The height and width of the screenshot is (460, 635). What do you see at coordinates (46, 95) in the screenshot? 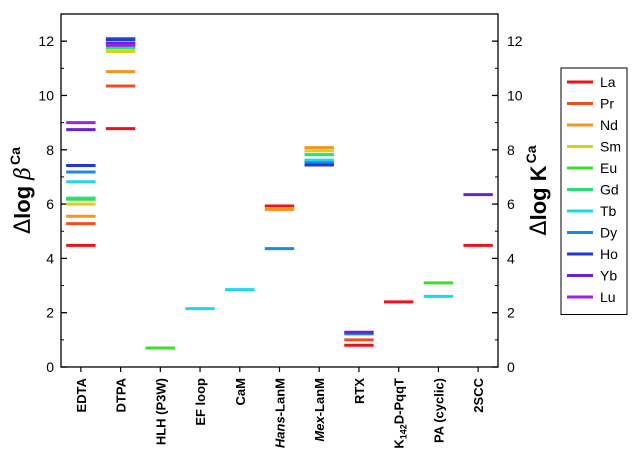
I see `y-left-tick-label: 10` at bounding box center [46, 95].